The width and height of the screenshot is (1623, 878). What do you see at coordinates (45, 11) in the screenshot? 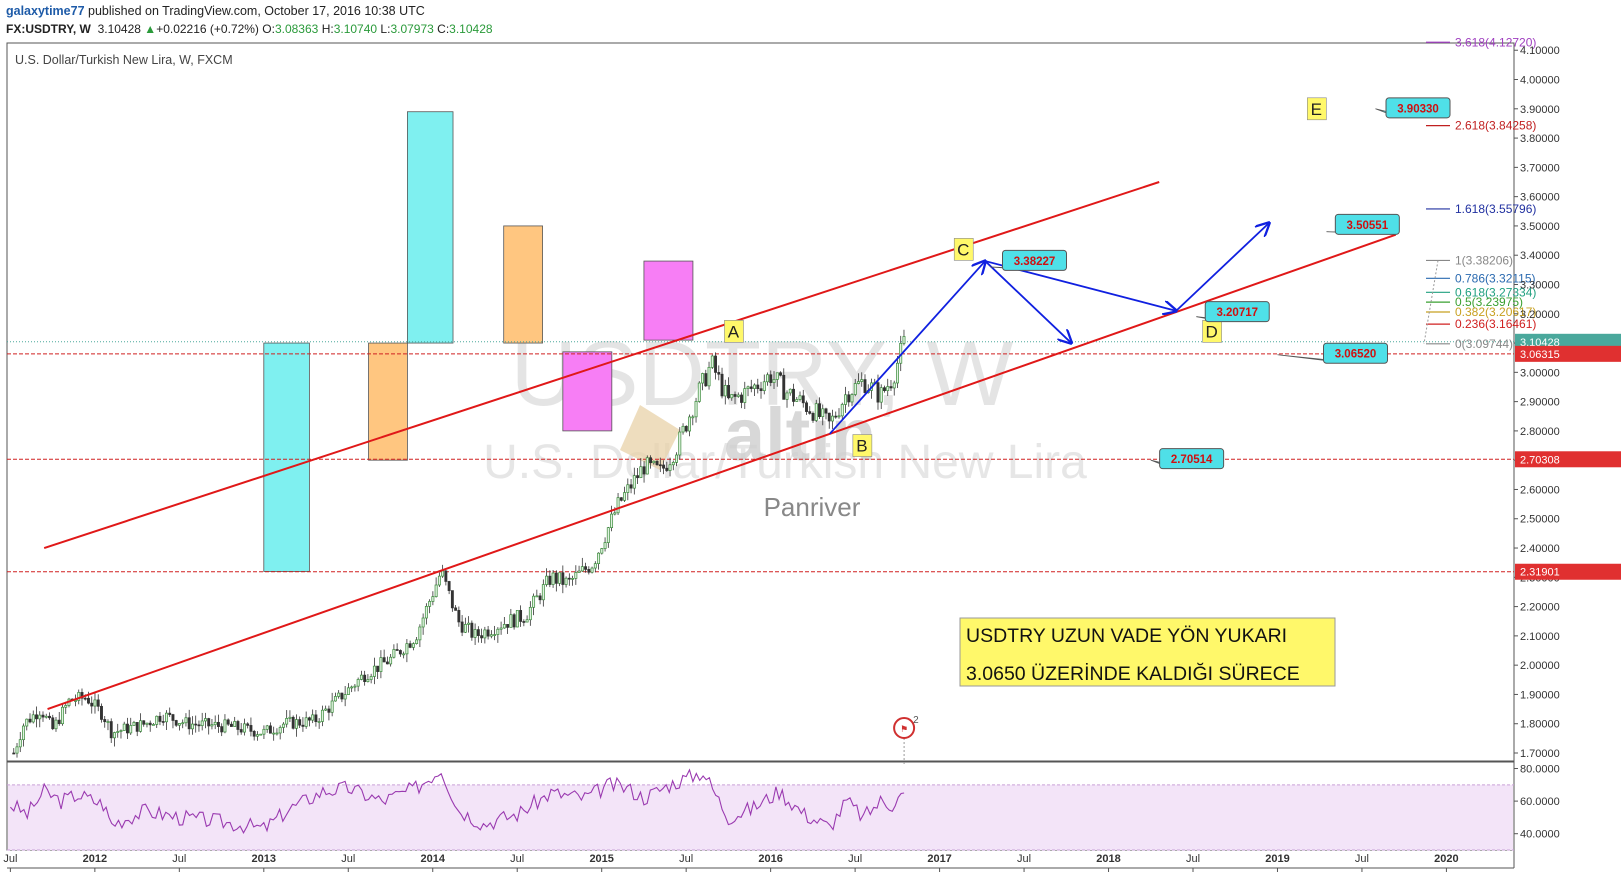
I see `author-link: galaxytime77` at bounding box center [45, 11].